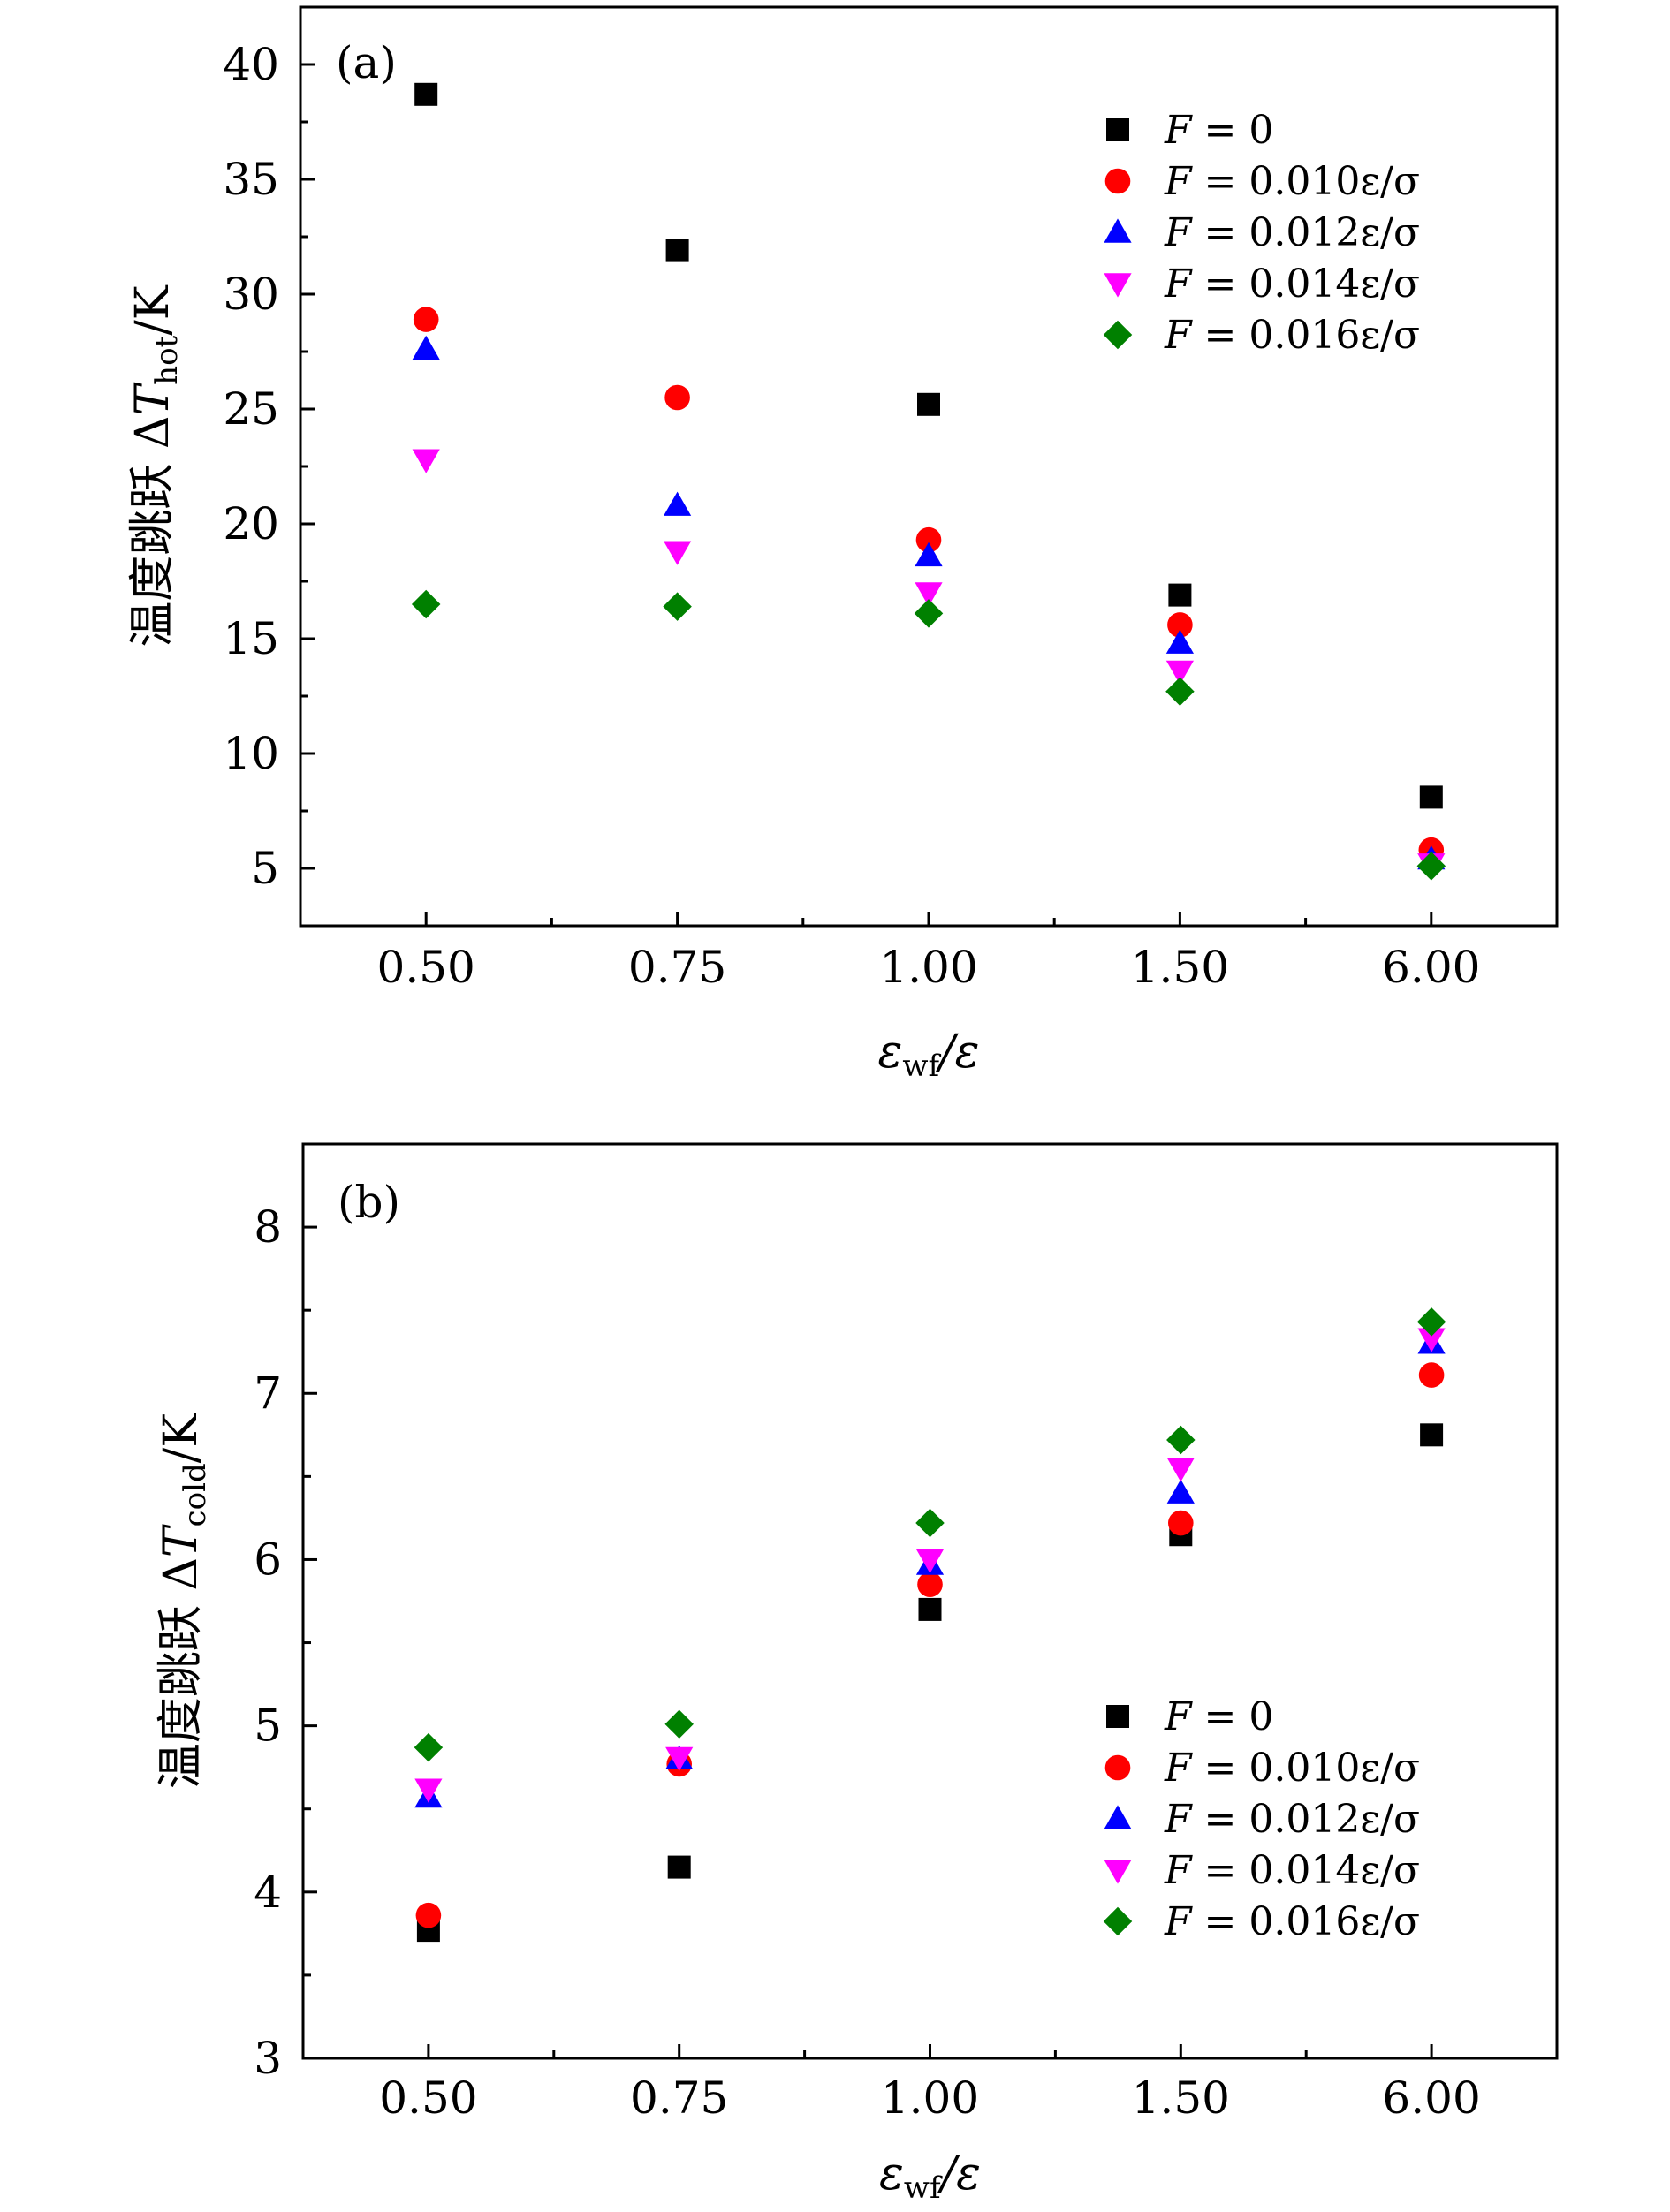 This screenshot has width=1670, height=2212. Describe the element at coordinates (195, 1494) in the screenshot. I see `y-axis-title-subscript: cold` at that location.